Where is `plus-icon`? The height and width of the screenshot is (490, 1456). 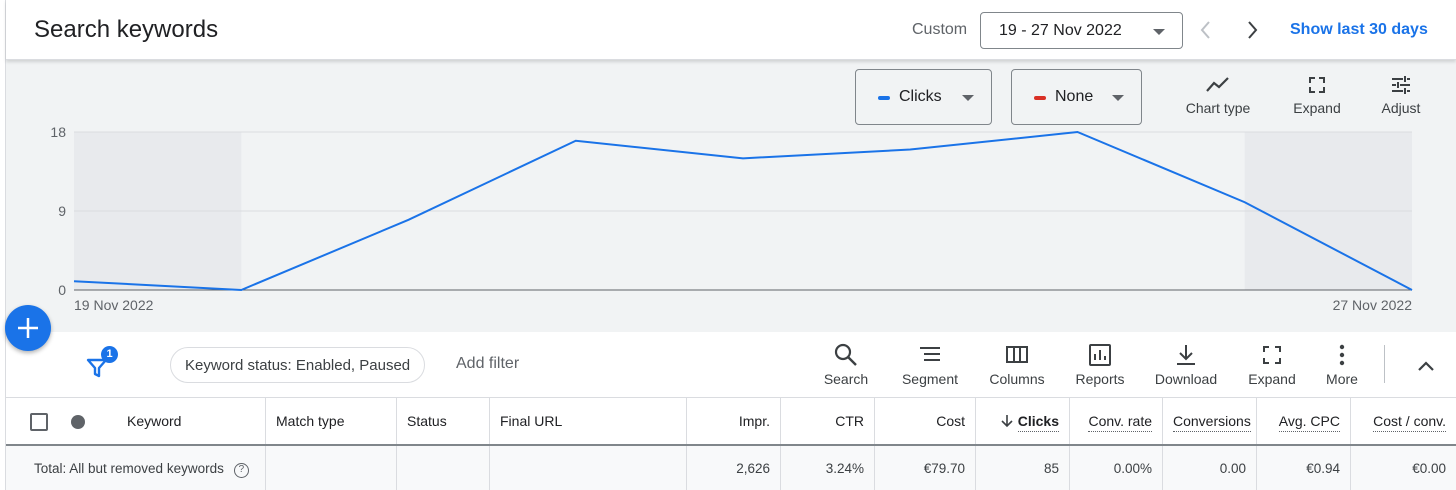 plus-icon is located at coordinates (28, 328).